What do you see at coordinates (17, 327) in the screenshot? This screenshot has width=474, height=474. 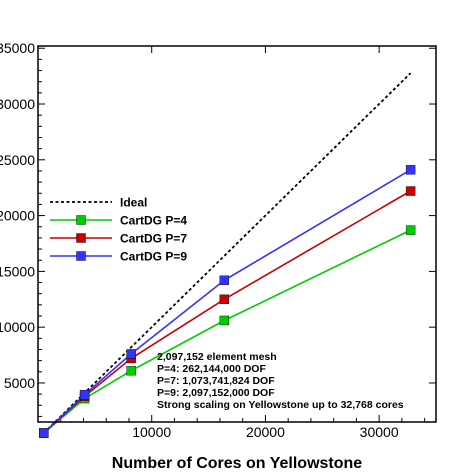 I see `y-tick-label: 10000` at bounding box center [17, 327].